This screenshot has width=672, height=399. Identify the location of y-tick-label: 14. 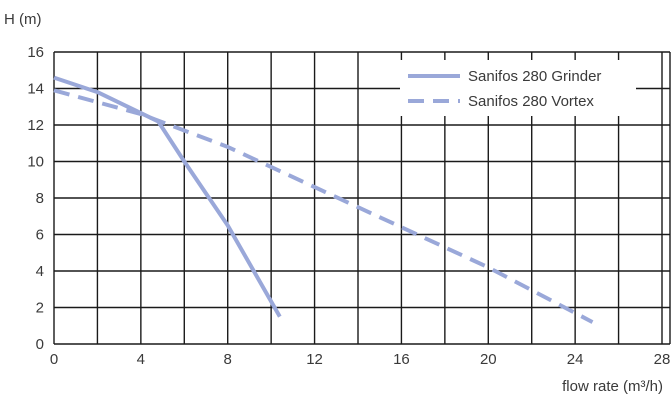
(35, 89).